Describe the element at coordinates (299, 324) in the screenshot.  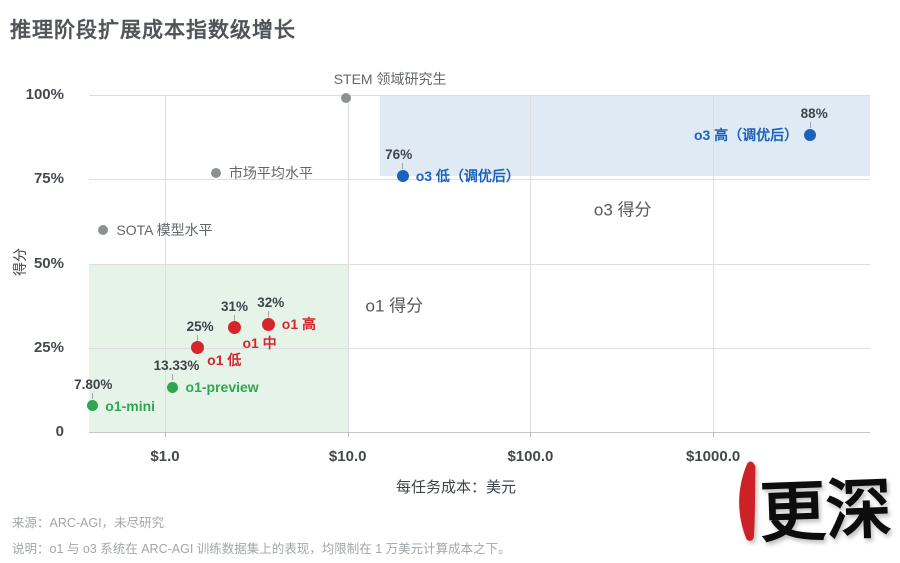
I see `point-label: o1 高` at that location.